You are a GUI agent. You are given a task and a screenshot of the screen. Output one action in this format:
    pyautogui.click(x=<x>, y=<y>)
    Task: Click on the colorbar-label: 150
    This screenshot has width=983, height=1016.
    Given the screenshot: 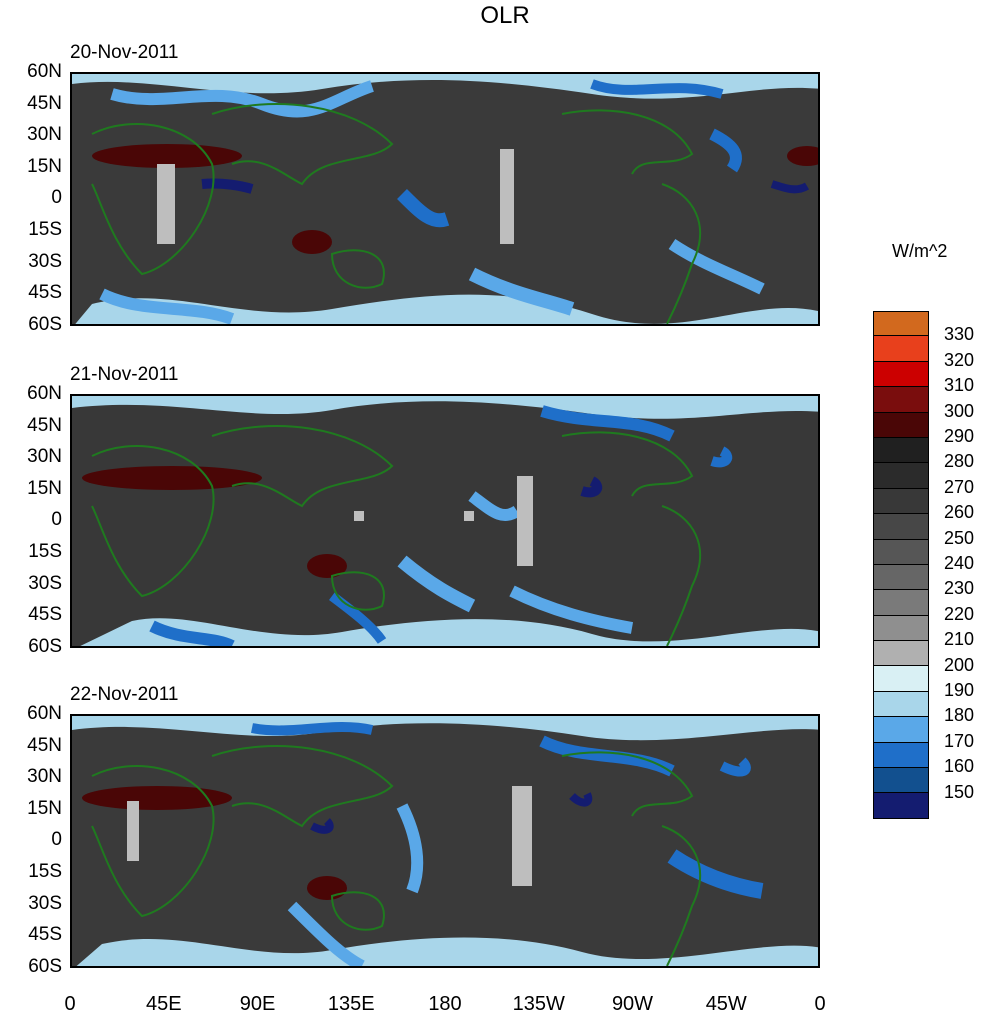 What is the action you would take?
    pyautogui.click(x=959, y=791)
    